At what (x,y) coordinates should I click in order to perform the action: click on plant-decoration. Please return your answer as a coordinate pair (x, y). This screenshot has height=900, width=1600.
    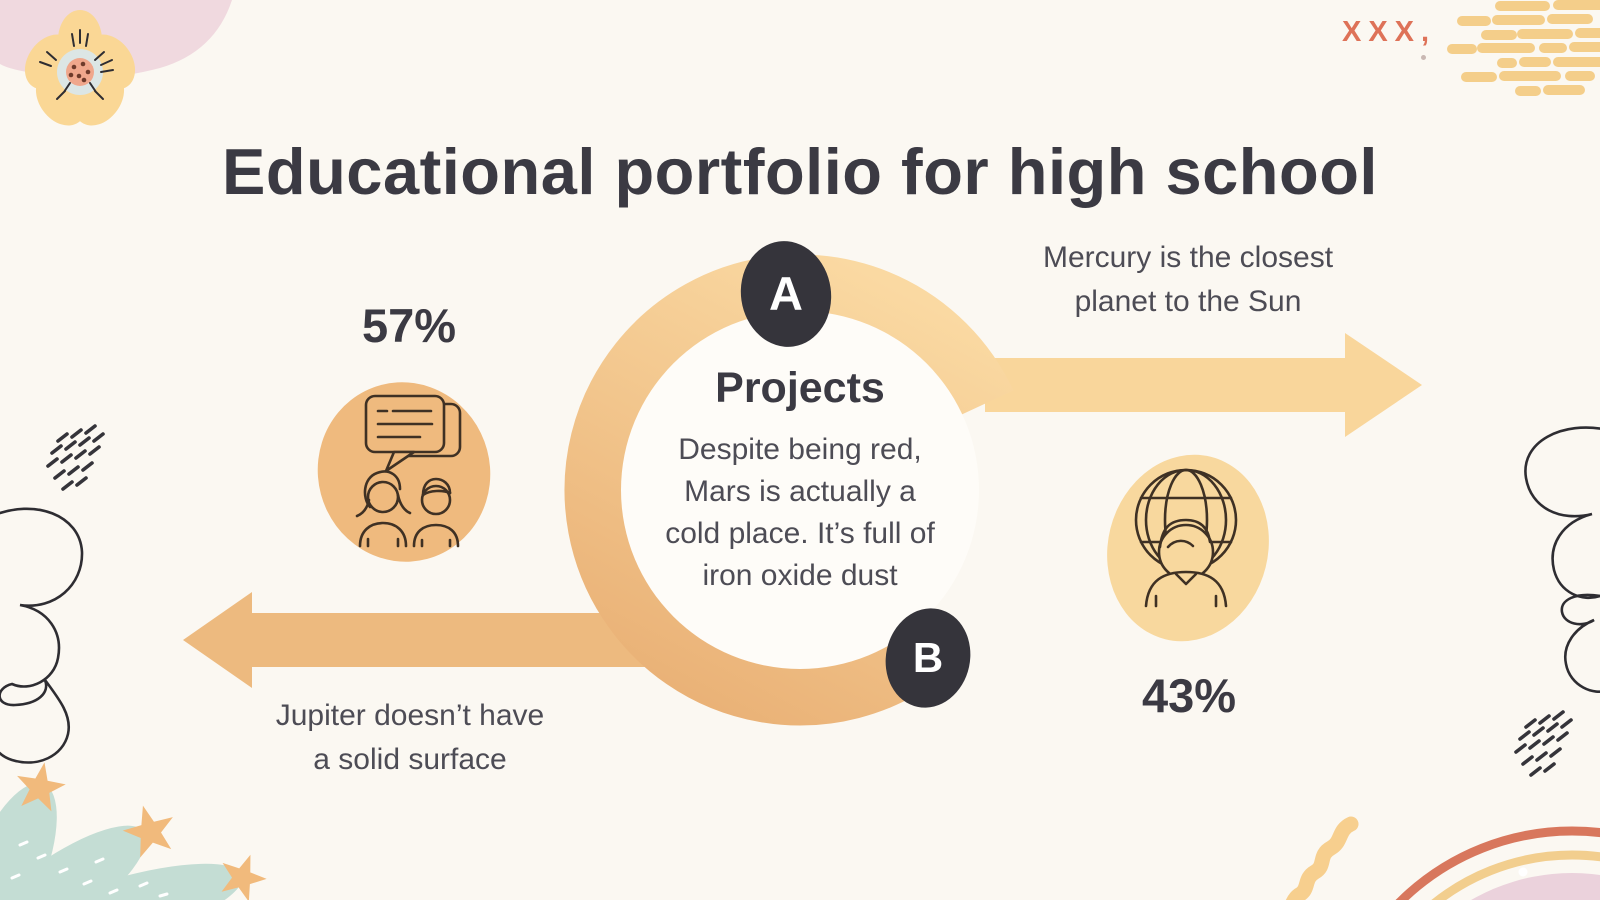
    Looking at the image, I should click on (133, 831).